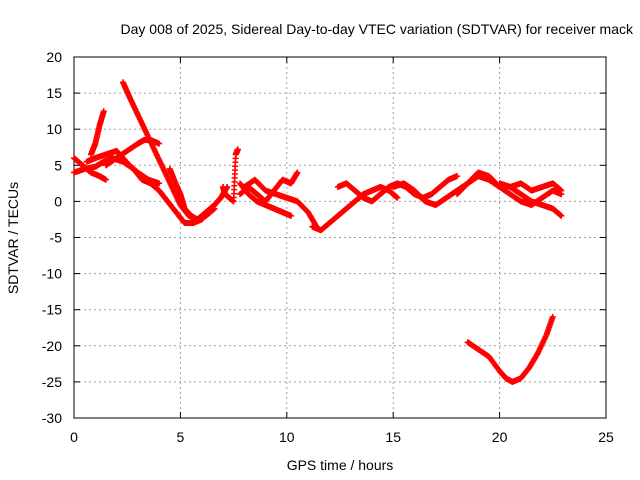 This screenshot has height=480, width=640. What do you see at coordinates (54, 57) in the screenshot?
I see `y-tick-label: 20` at bounding box center [54, 57].